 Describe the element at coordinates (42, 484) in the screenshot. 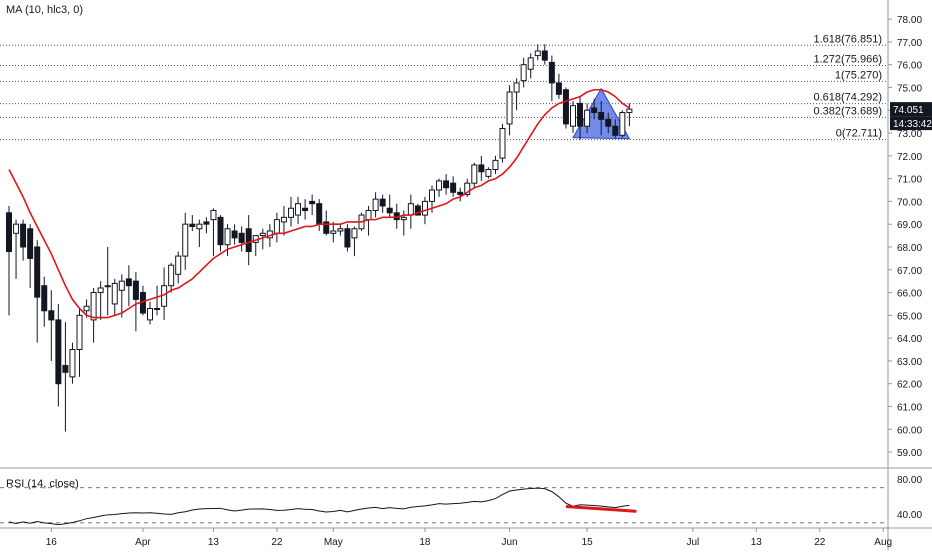

I see `rsi-indicator-label: RSI (14, close)` at that location.